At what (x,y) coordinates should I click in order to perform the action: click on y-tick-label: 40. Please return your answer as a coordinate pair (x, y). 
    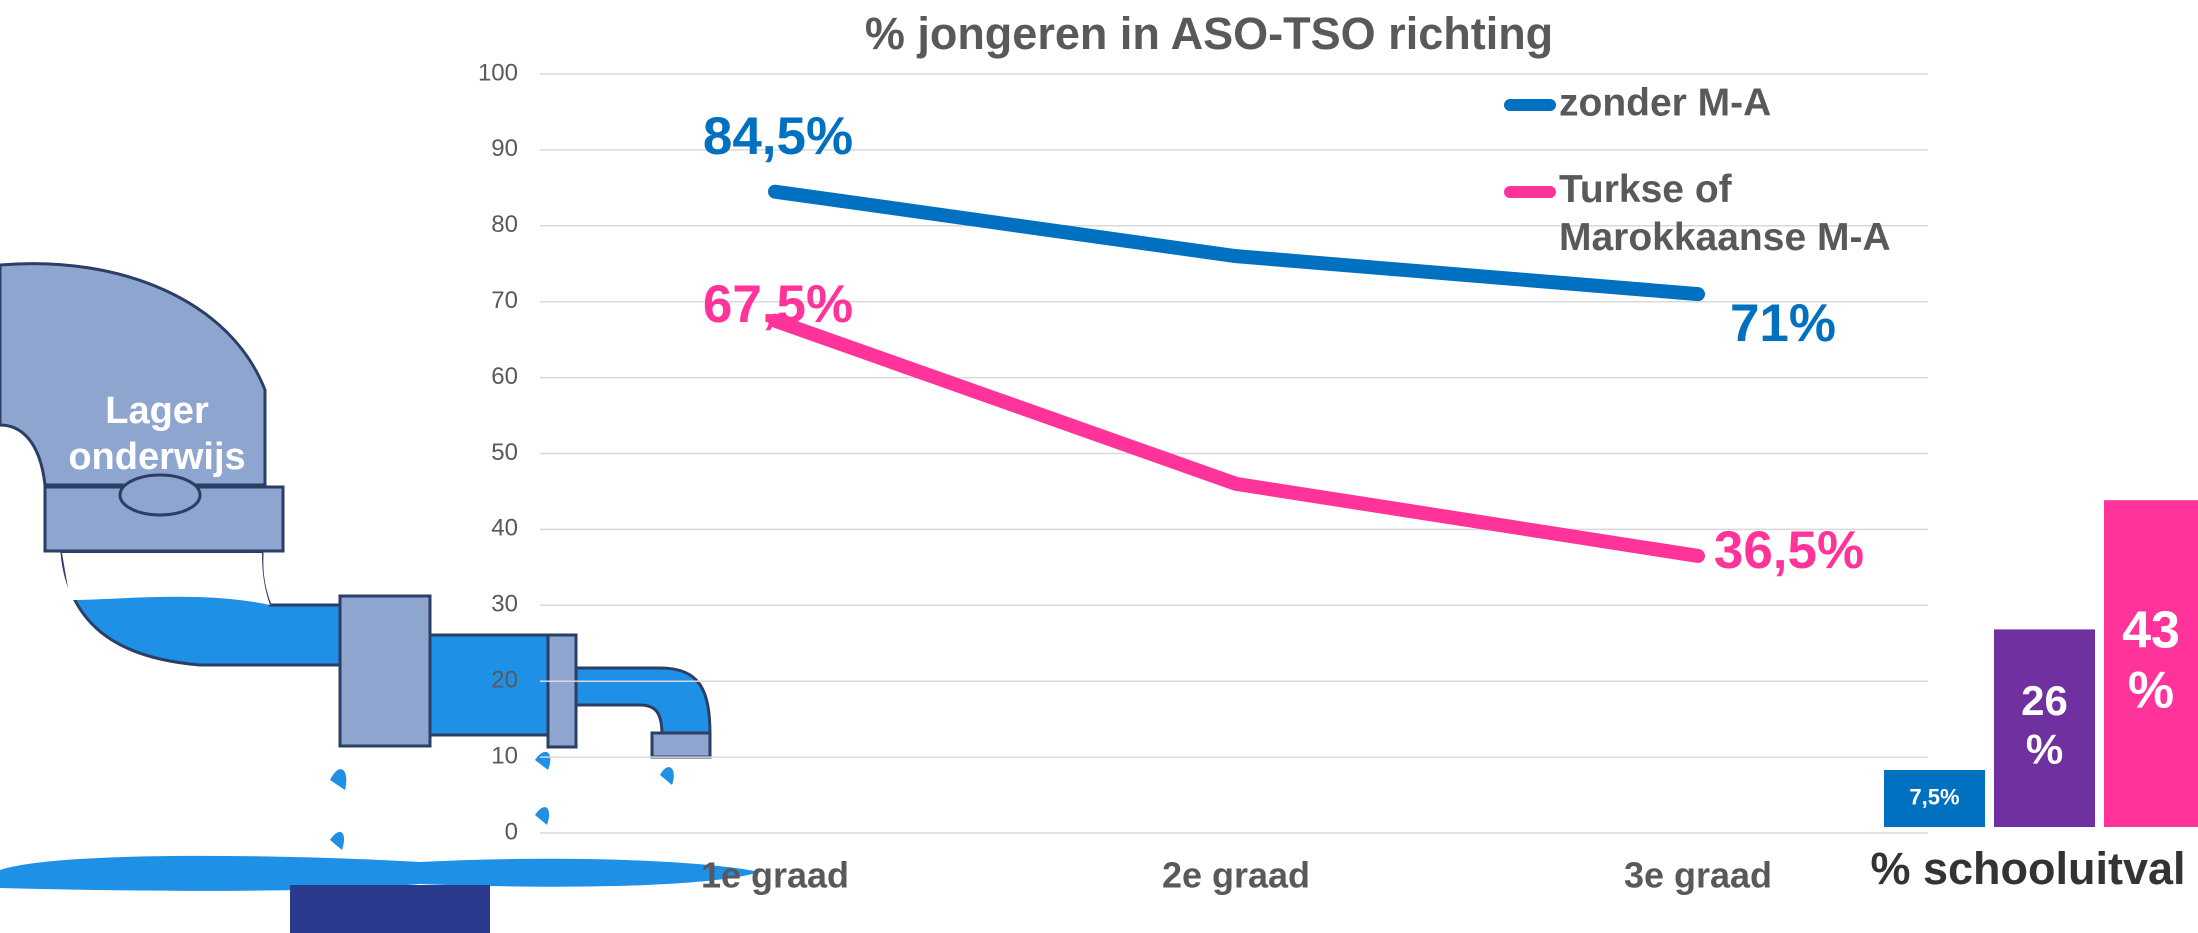
    Looking at the image, I should click on (504, 528).